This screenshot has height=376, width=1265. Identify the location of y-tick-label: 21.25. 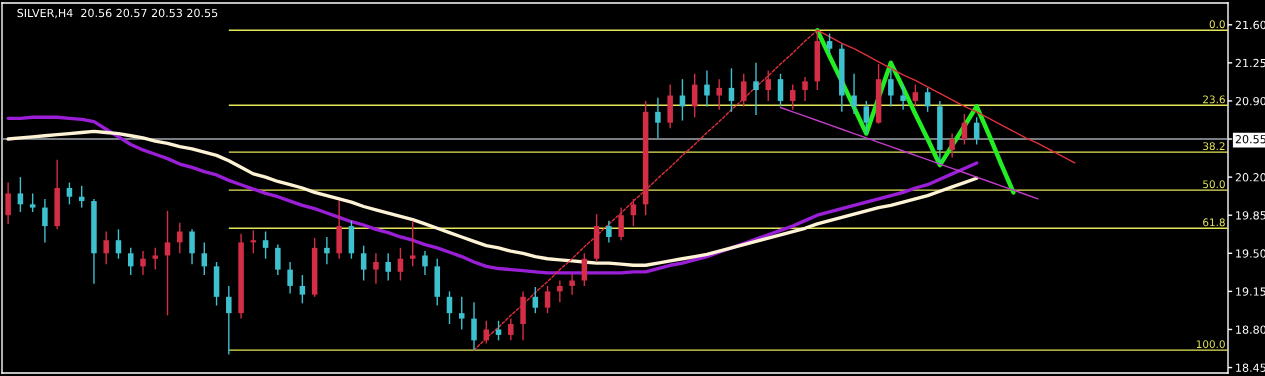
(1250, 63).